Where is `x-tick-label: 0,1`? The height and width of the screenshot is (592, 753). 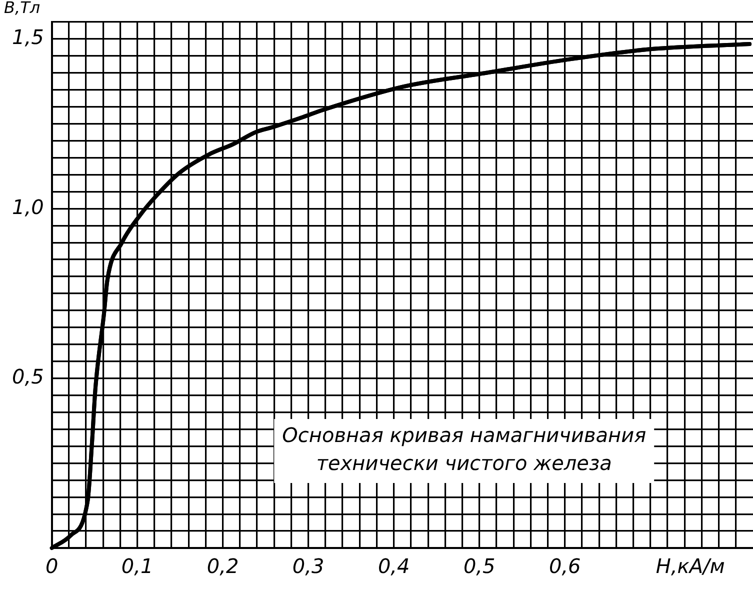 x-tick-label: 0,1 is located at coordinates (137, 566).